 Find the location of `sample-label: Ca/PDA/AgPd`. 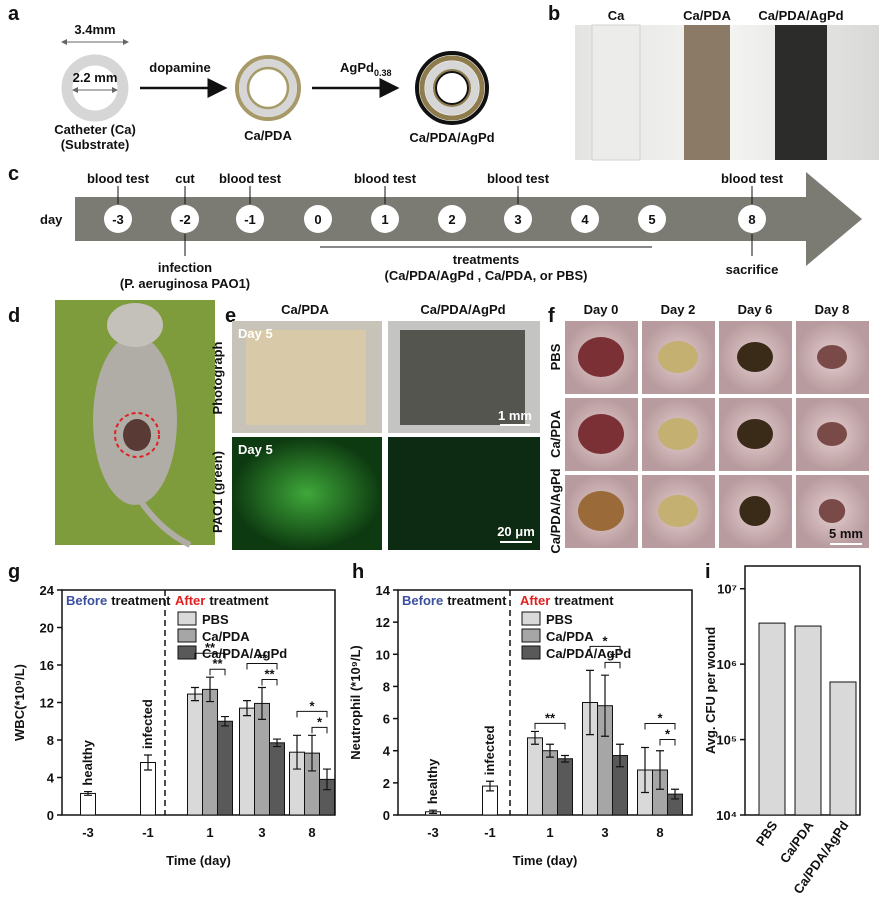

sample-label: Ca/PDA/AgPd is located at coordinates (800, 15).